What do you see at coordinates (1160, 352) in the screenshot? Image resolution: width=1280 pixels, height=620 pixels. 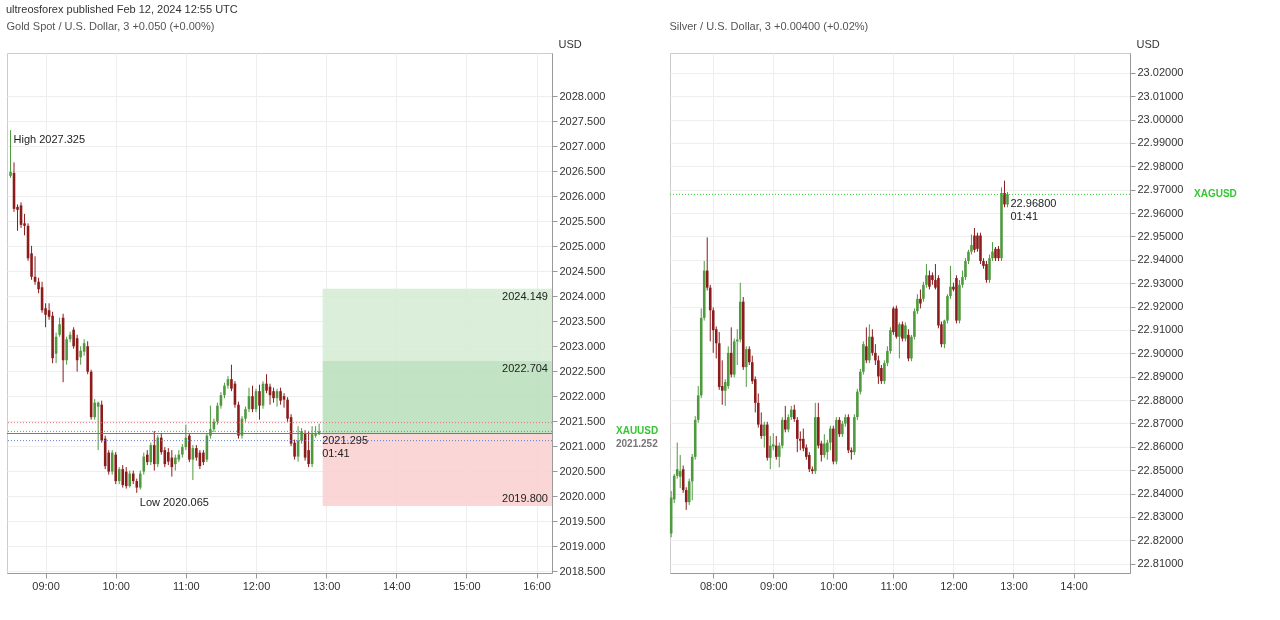 I see `y-tick-label: 22.90000` at bounding box center [1160, 352].